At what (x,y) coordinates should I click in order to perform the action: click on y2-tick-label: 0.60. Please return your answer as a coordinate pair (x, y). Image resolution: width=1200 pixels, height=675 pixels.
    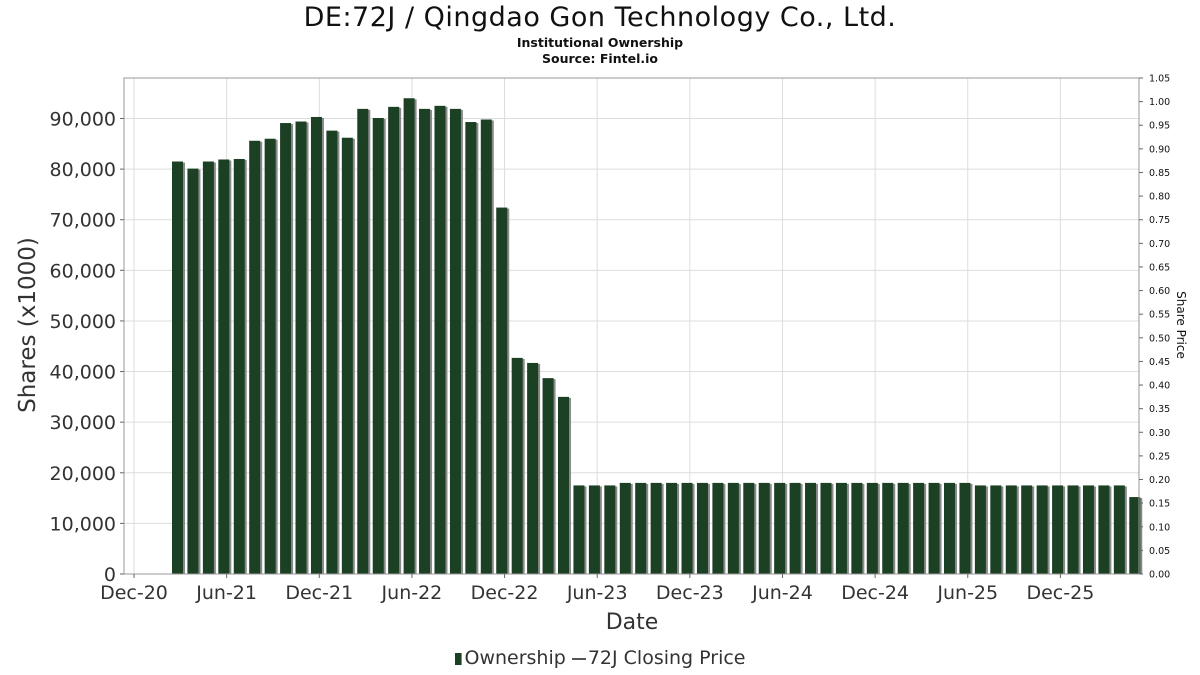
    Looking at the image, I should click on (1159, 291).